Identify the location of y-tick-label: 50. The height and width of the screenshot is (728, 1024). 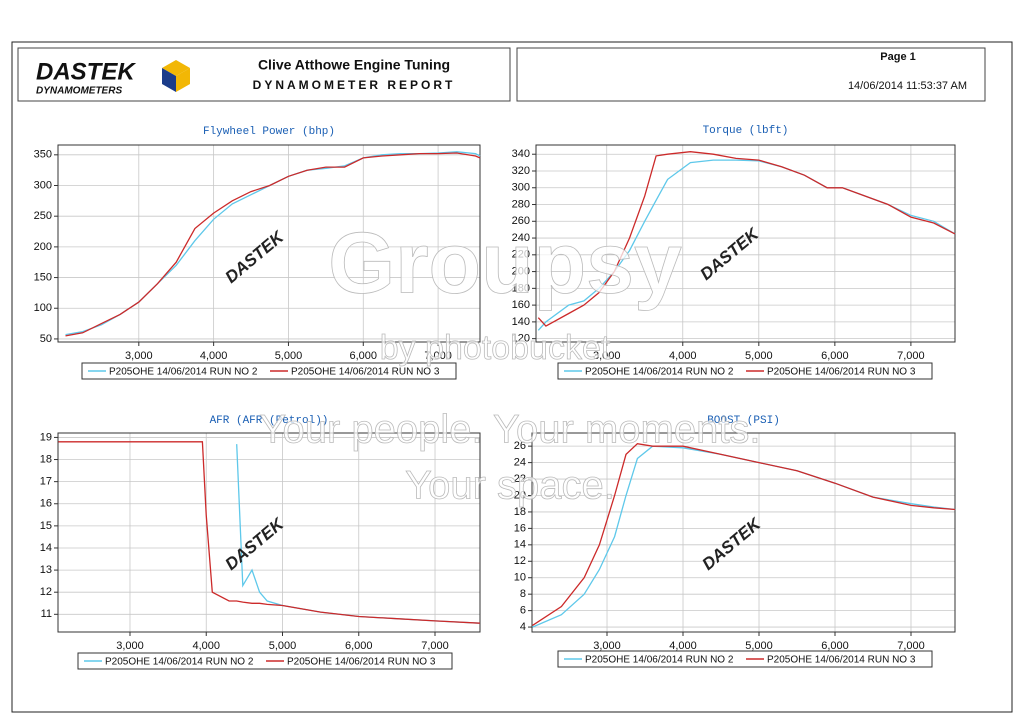
(46, 339).